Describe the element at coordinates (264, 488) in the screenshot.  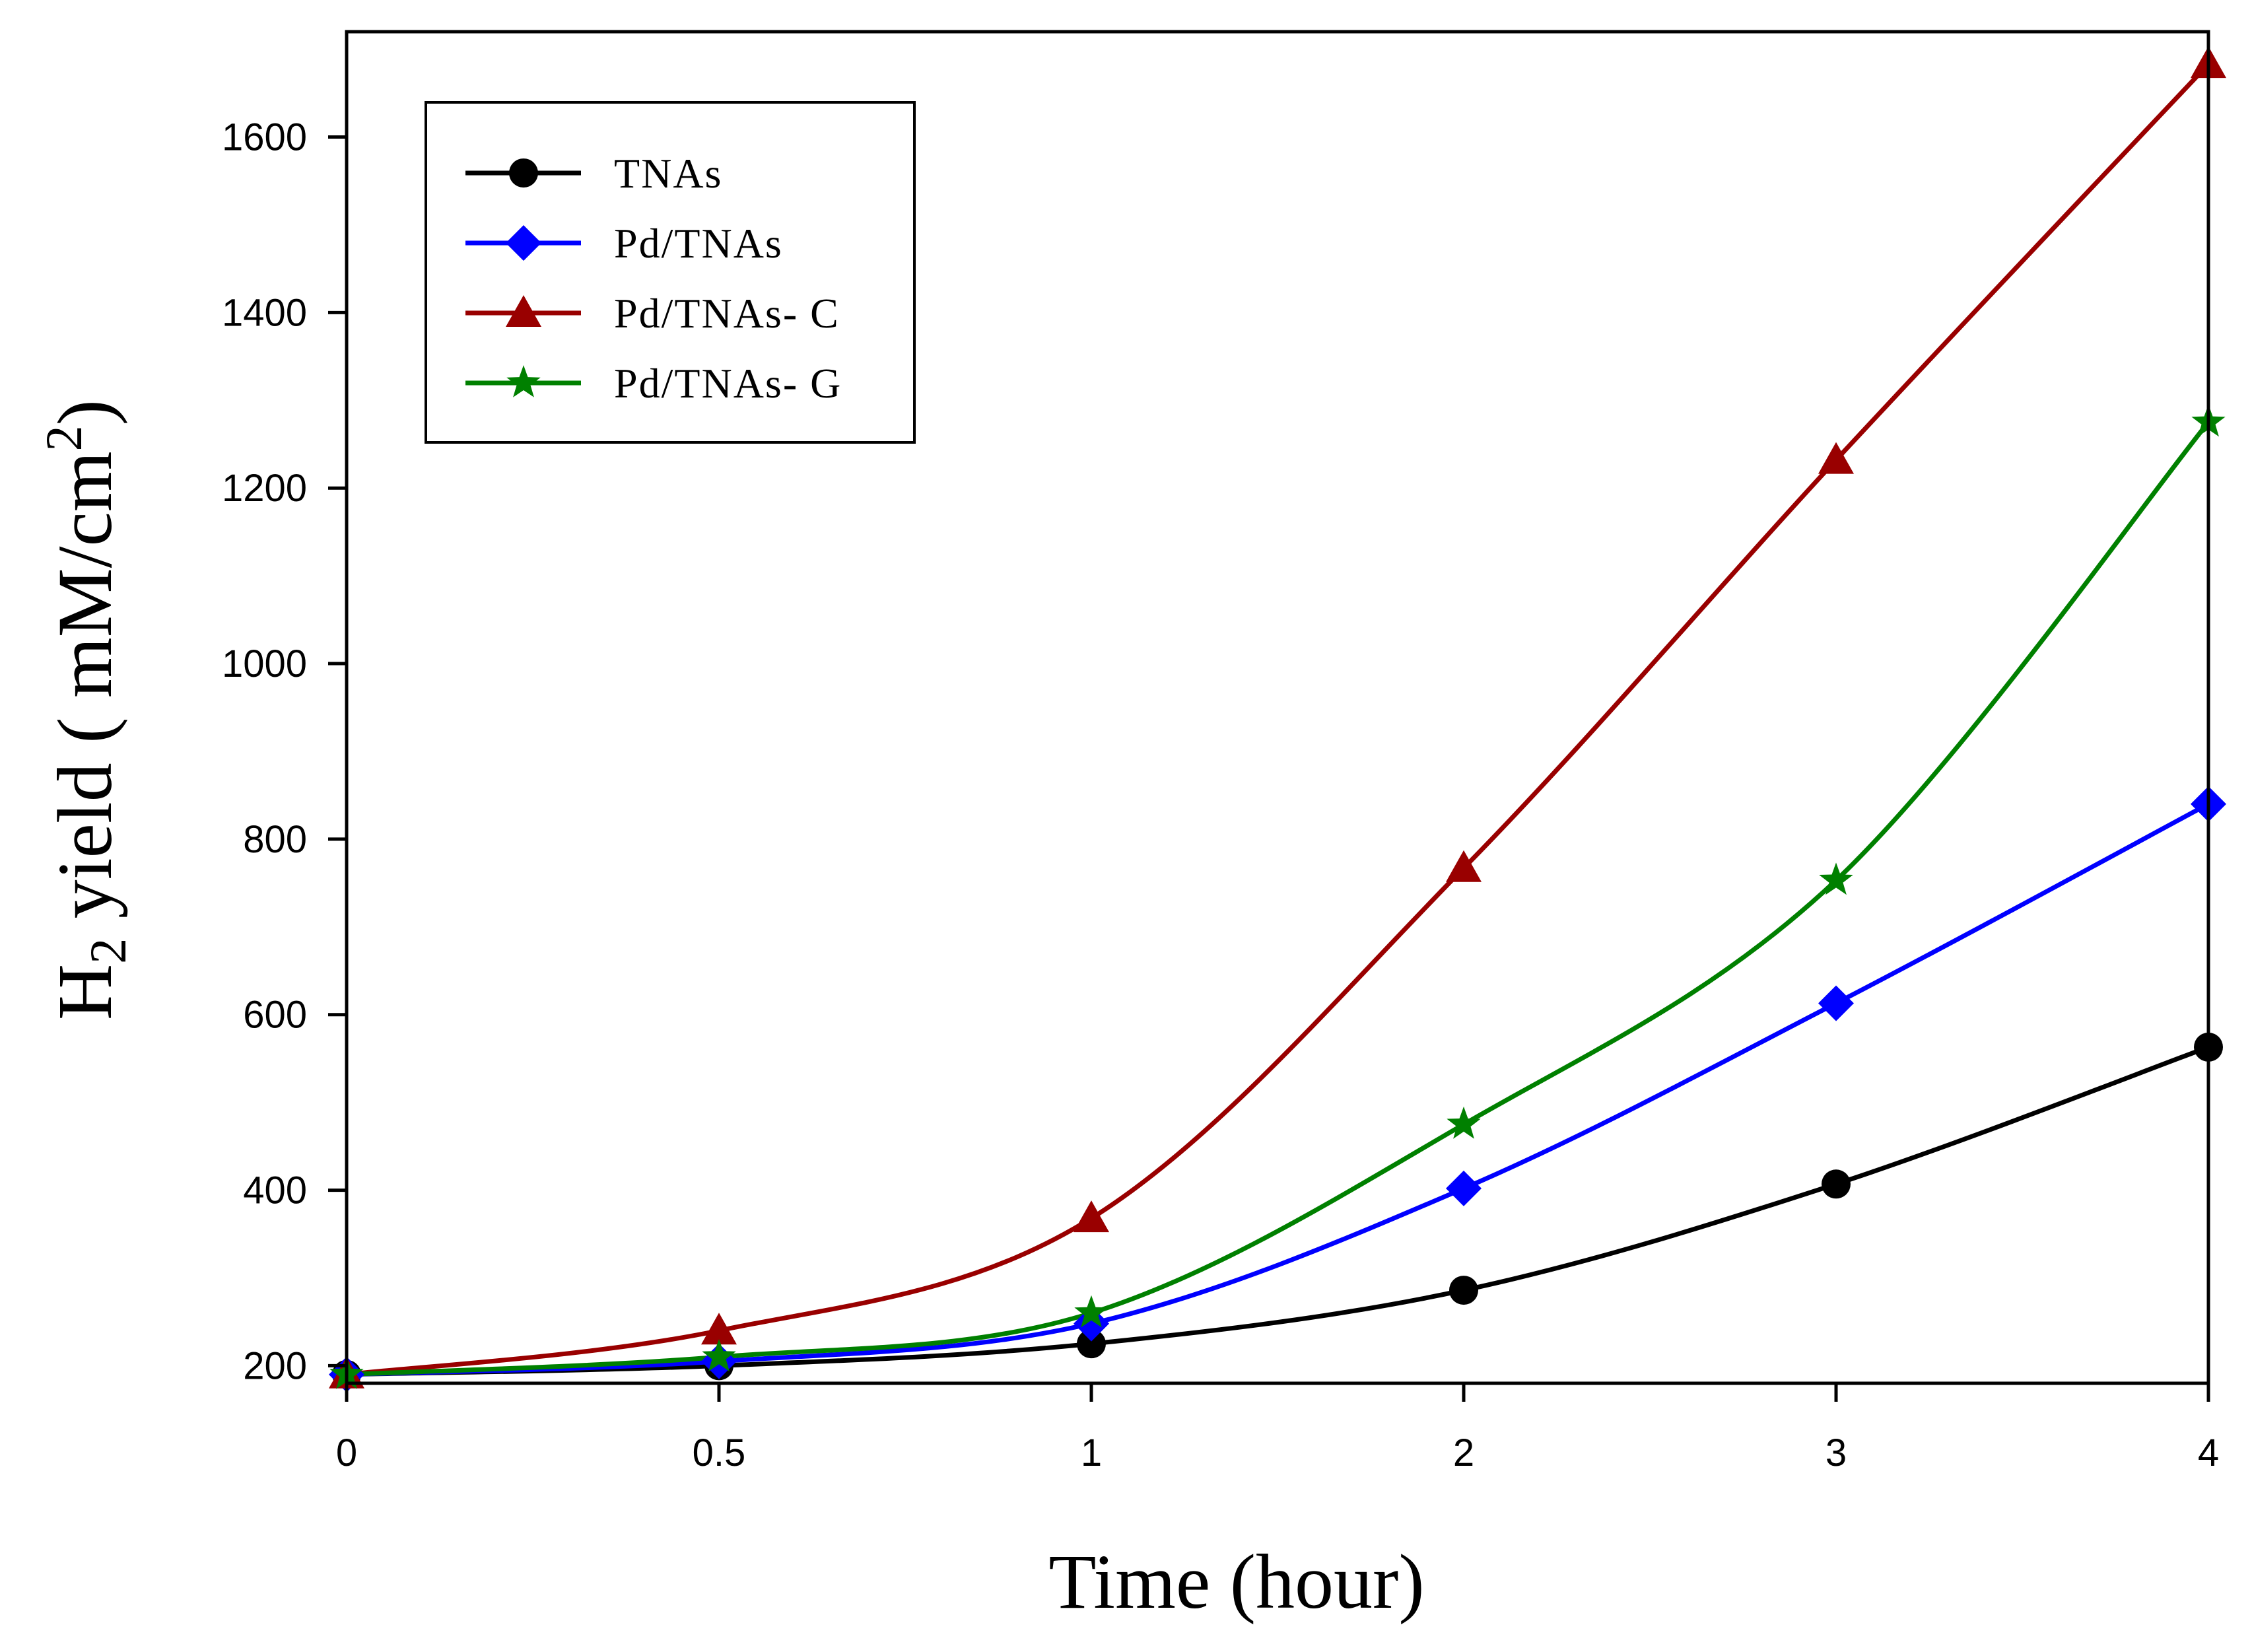
I see `y-tick-label: 1200` at that location.